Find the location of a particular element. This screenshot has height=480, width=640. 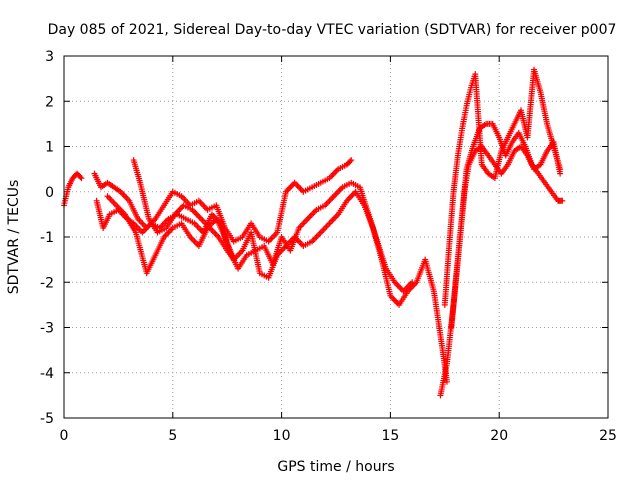

series-track-a is located at coordinates (73, 189).